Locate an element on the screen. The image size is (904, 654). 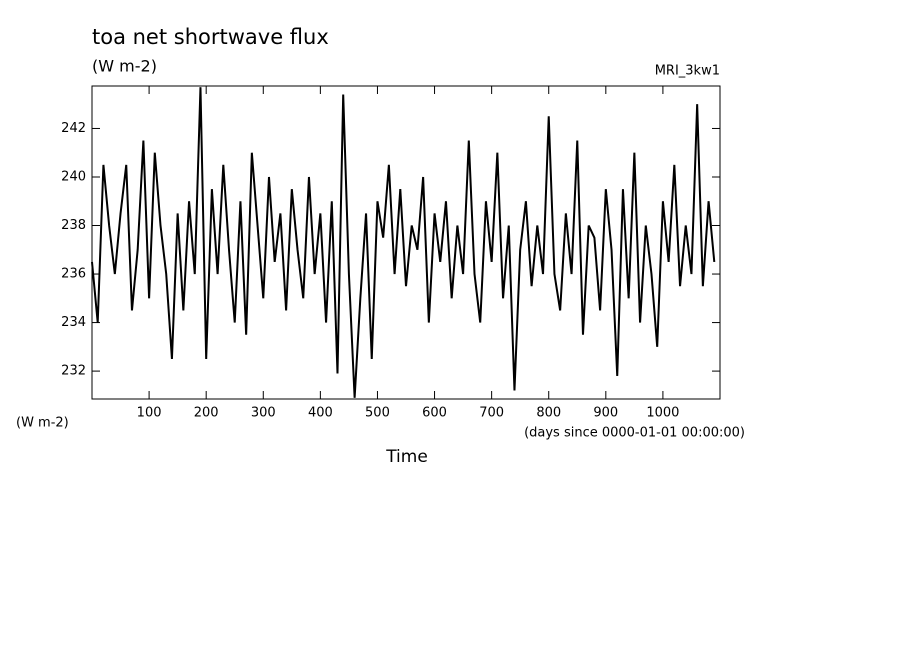
y-tick-label: 234 is located at coordinates (73, 322).